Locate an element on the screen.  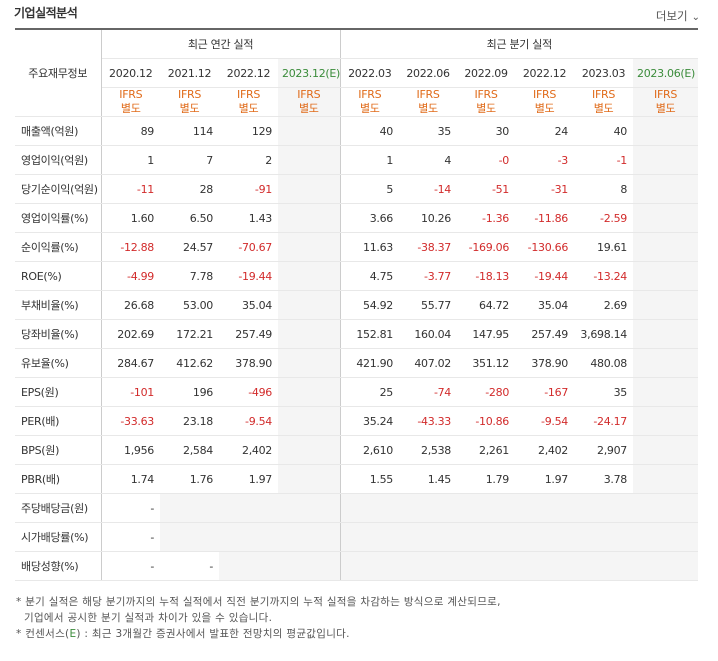
period-header: 2023.06(E) is located at coordinates (666, 73).